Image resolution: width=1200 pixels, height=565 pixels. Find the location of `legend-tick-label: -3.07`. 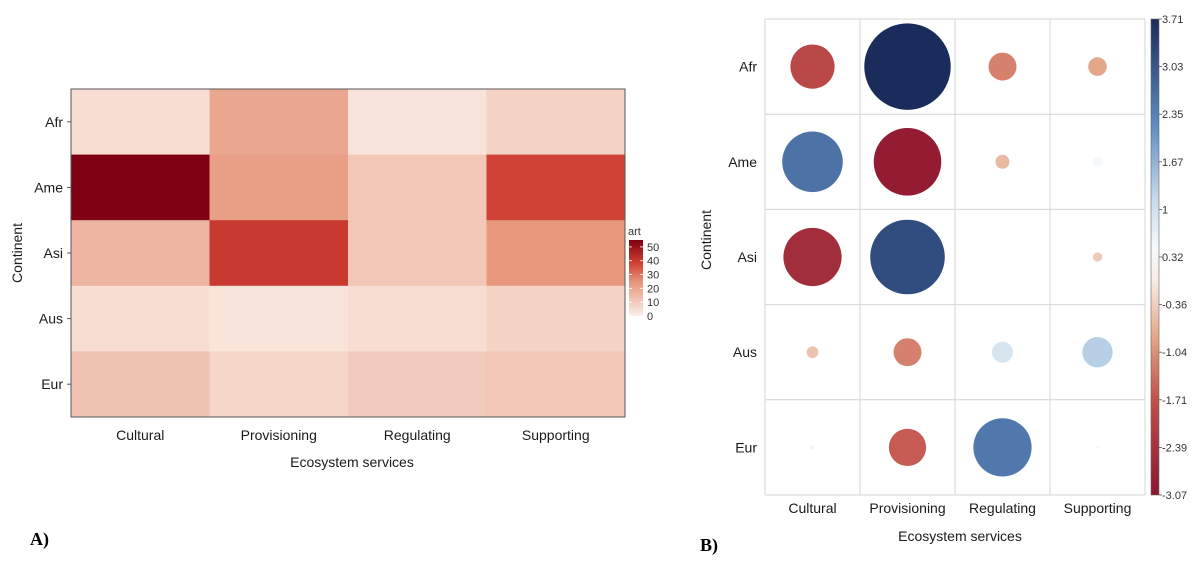

legend-tick-label: -3.07 is located at coordinates (1174, 496).